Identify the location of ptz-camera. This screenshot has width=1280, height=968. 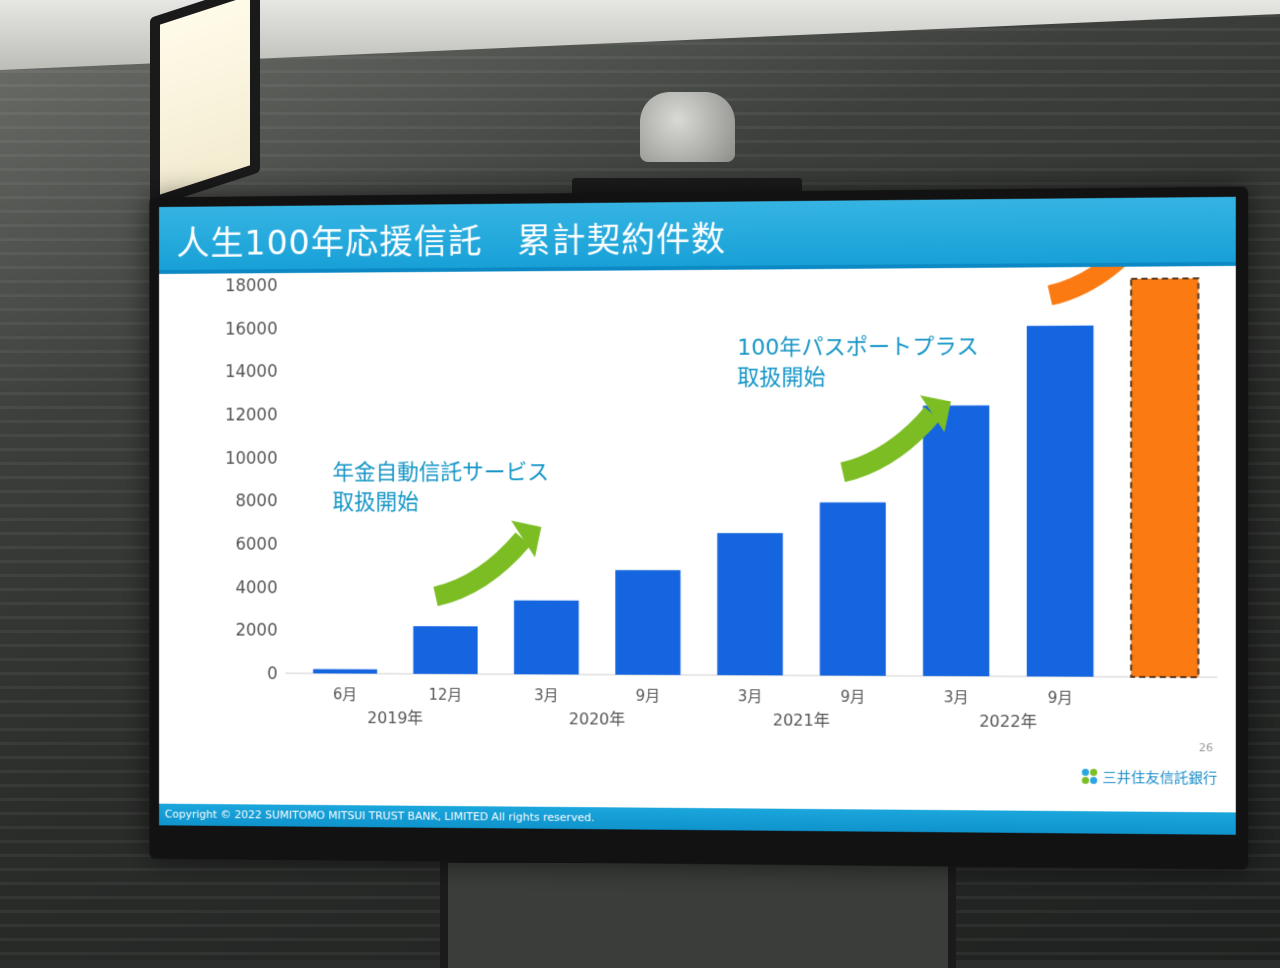
(687, 127).